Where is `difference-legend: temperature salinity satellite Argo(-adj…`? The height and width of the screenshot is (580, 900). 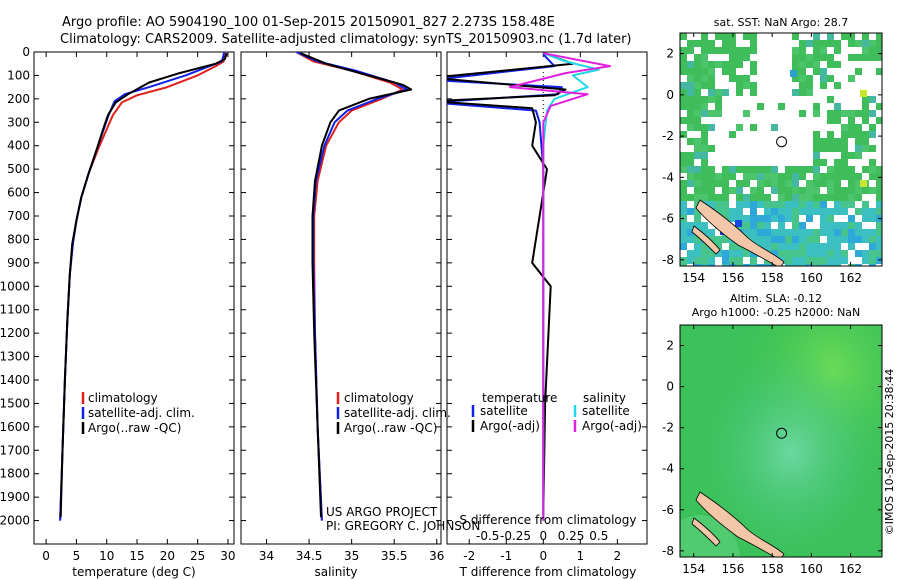
difference-legend: temperature salinity satellite Argo(-adj… is located at coordinates (556, 412).